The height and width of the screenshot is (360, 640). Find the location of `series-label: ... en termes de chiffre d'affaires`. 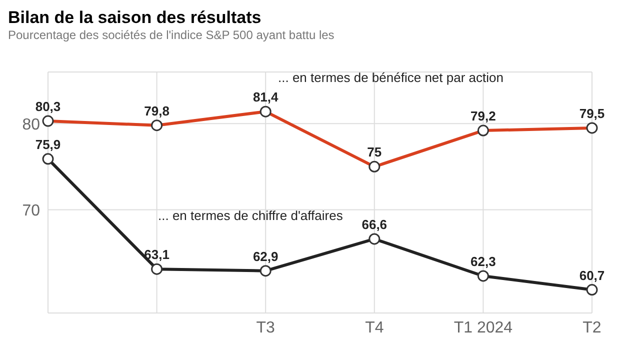

series-label: ... en termes de chiffre d'affaires is located at coordinates (251, 215).